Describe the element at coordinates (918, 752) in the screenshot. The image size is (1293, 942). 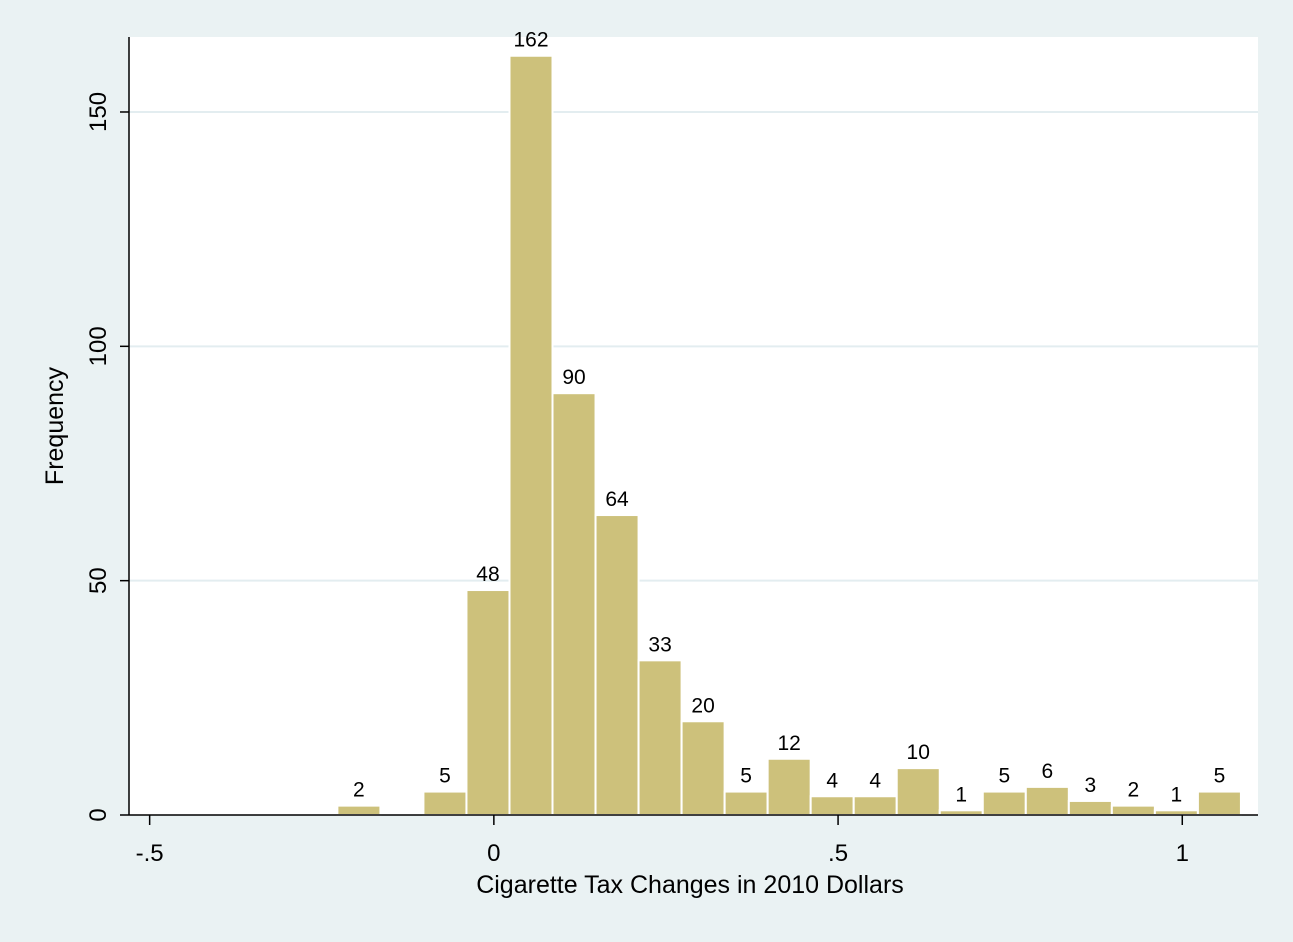
I see `bar-value-label: 10` at that location.